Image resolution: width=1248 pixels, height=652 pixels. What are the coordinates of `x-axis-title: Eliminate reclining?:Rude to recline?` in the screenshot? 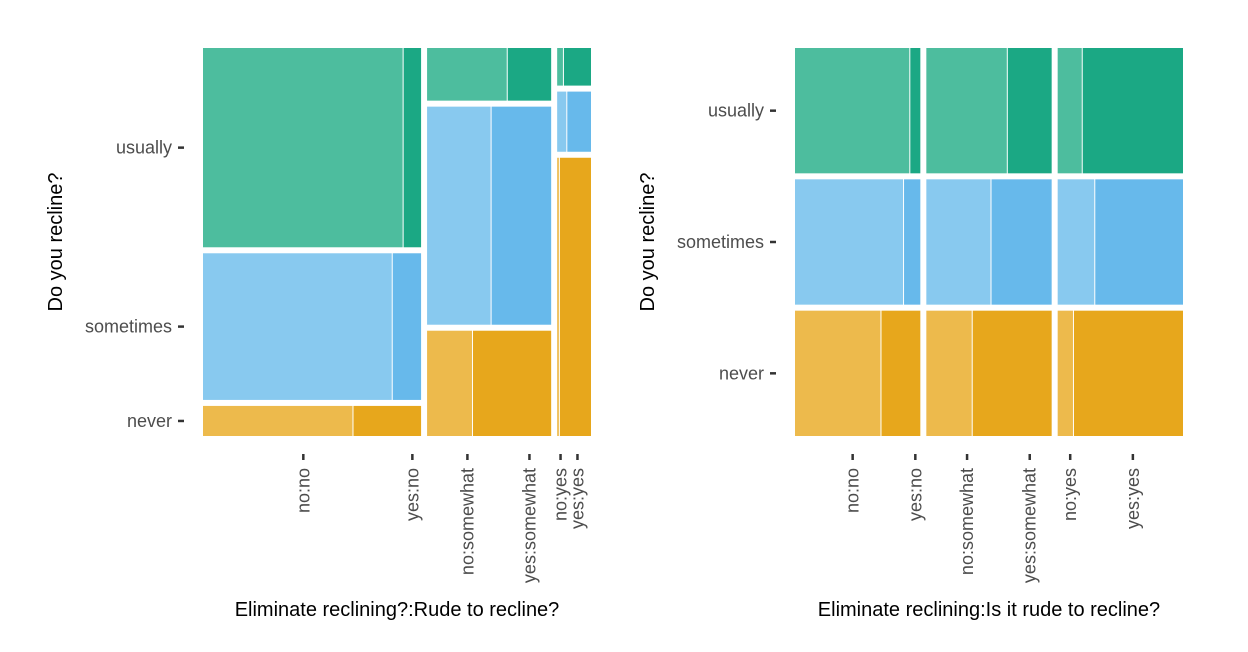 It's located at (397, 610).